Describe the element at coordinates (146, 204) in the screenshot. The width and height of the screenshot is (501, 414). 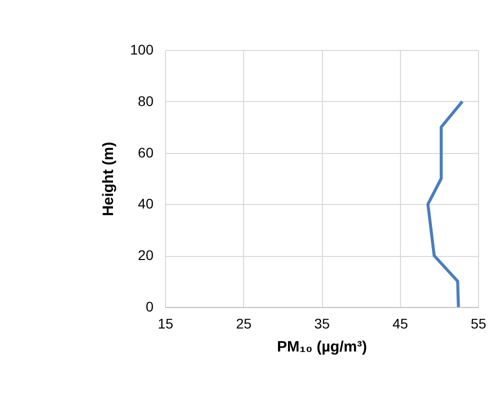
I see `y-tick-label: 40` at that location.